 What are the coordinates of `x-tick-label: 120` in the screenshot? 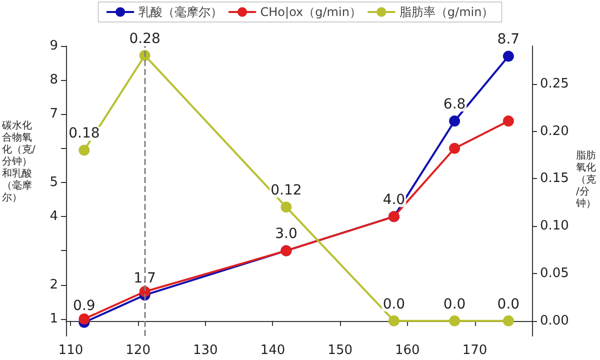 It's located at (138, 350).